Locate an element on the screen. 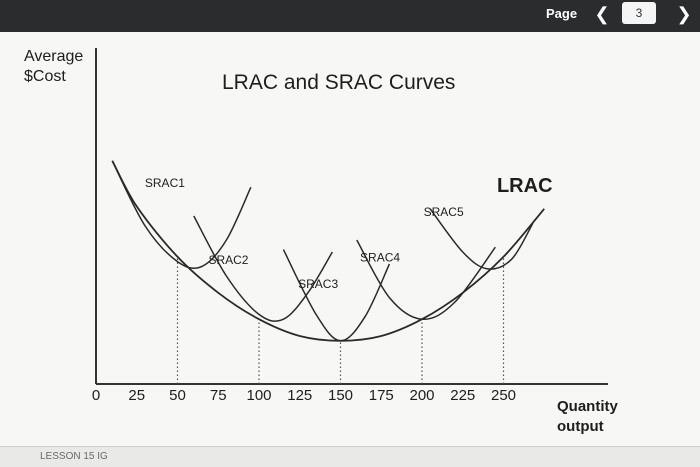  y-axis-label-line1: Average is located at coordinates (53, 56).